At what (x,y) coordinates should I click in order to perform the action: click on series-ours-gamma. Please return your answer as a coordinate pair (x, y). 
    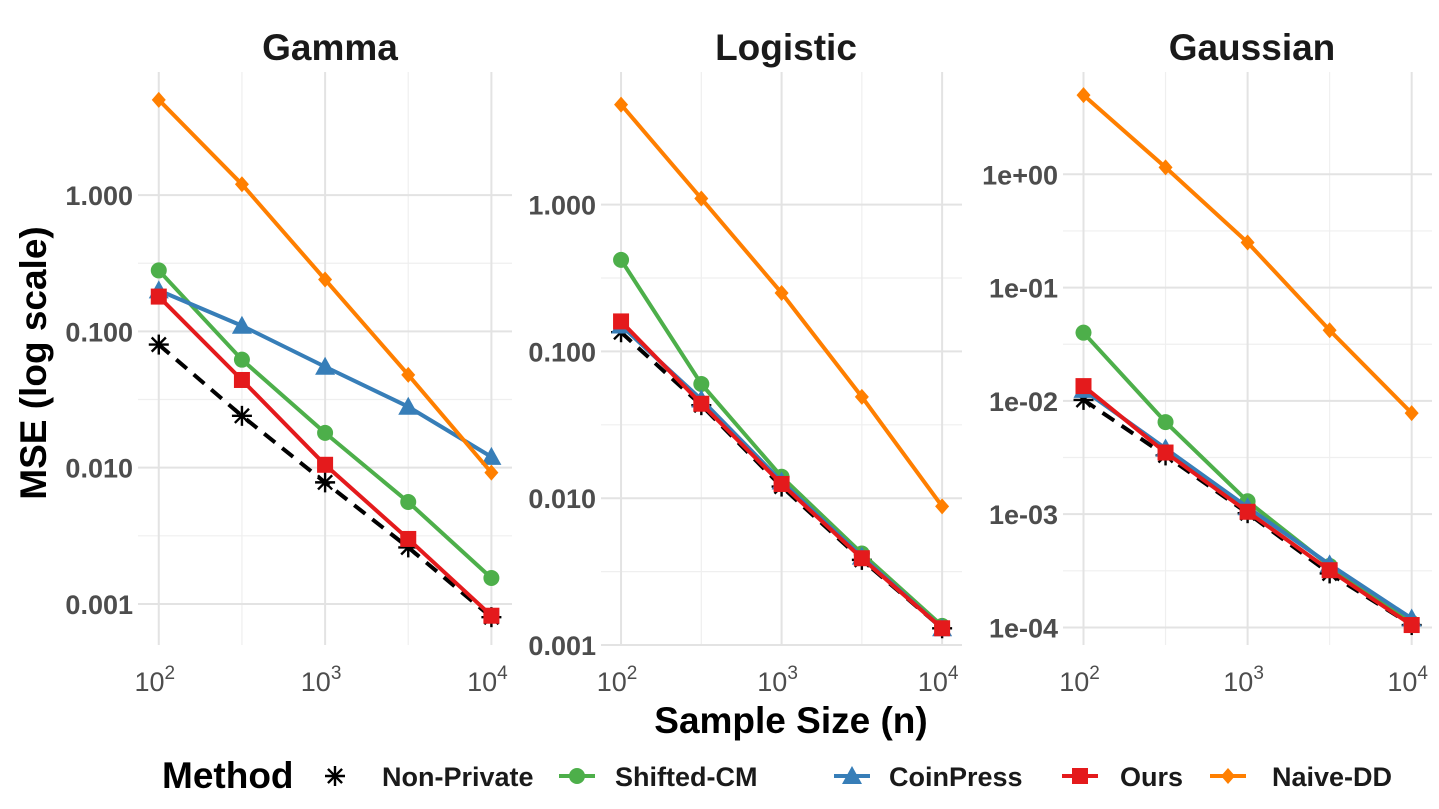
    Looking at the image, I should click on (325, 456).